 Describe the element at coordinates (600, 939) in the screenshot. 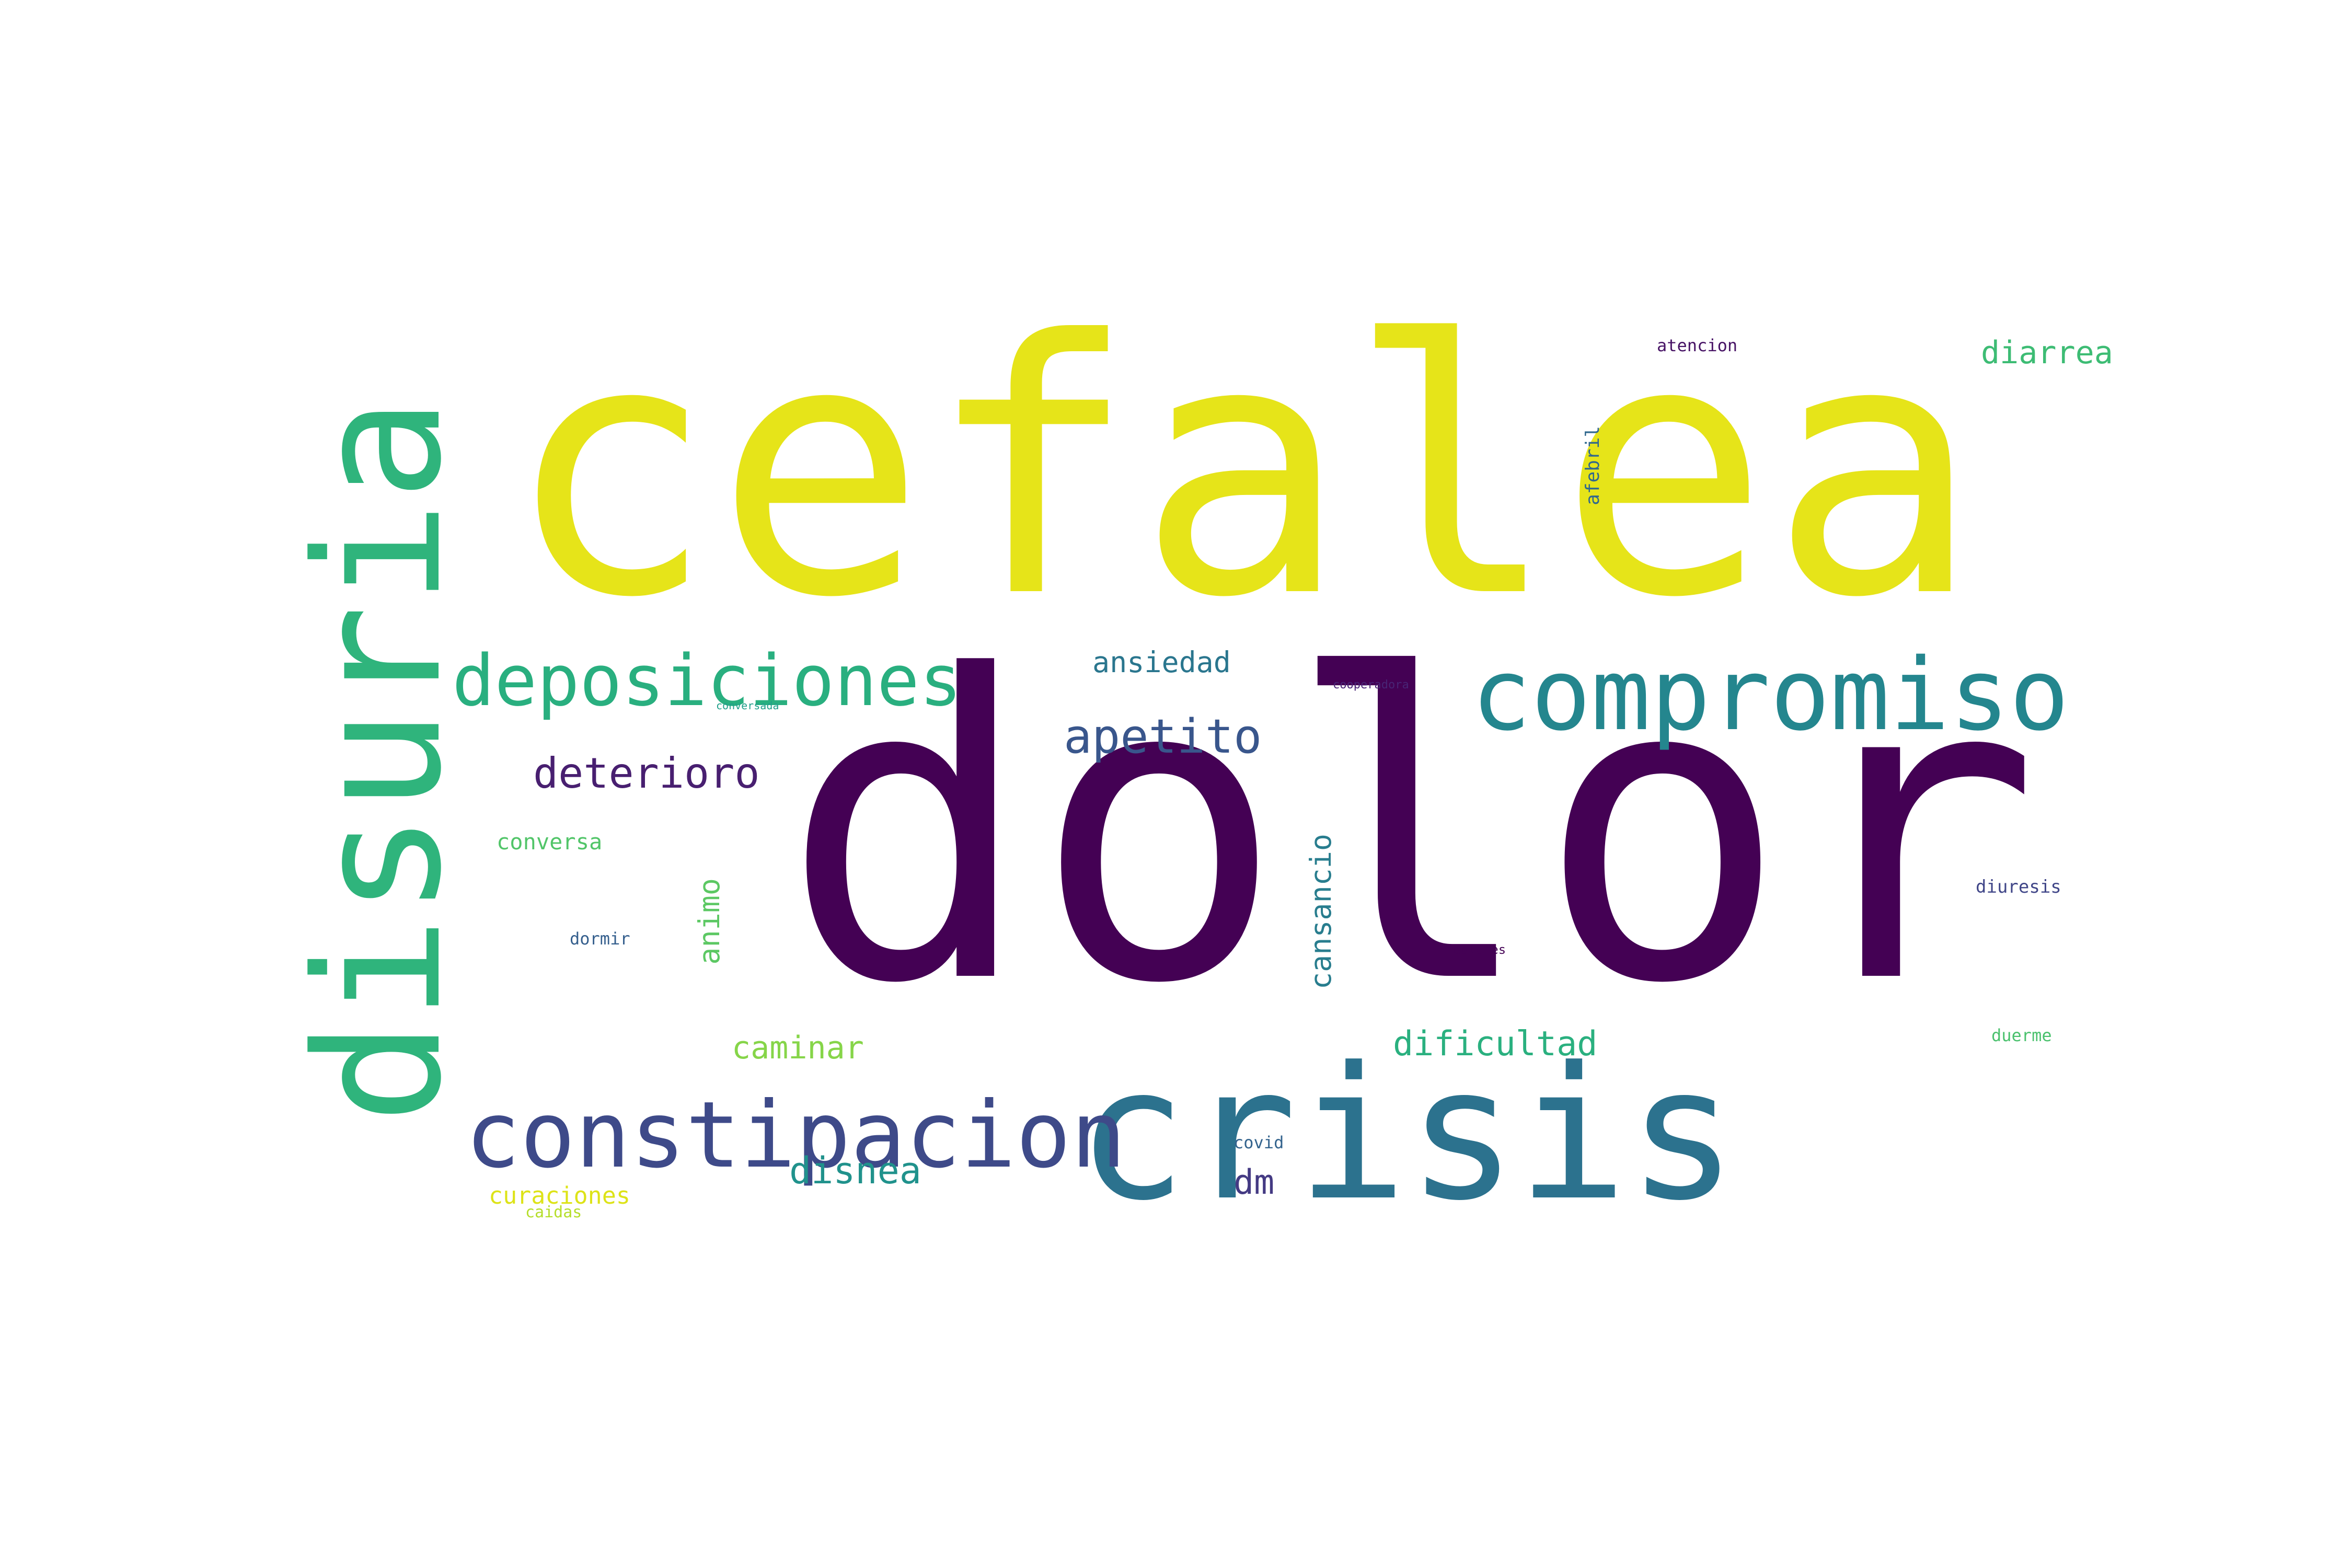

I see `word-dormir: dormir` at that location.